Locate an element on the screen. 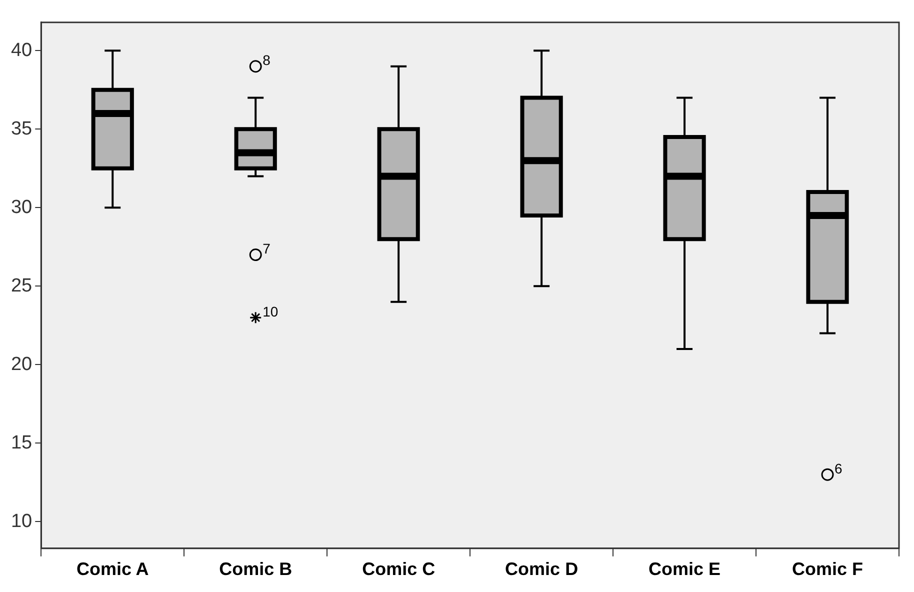  annotation: 7 is located at coordinates (266, 248).